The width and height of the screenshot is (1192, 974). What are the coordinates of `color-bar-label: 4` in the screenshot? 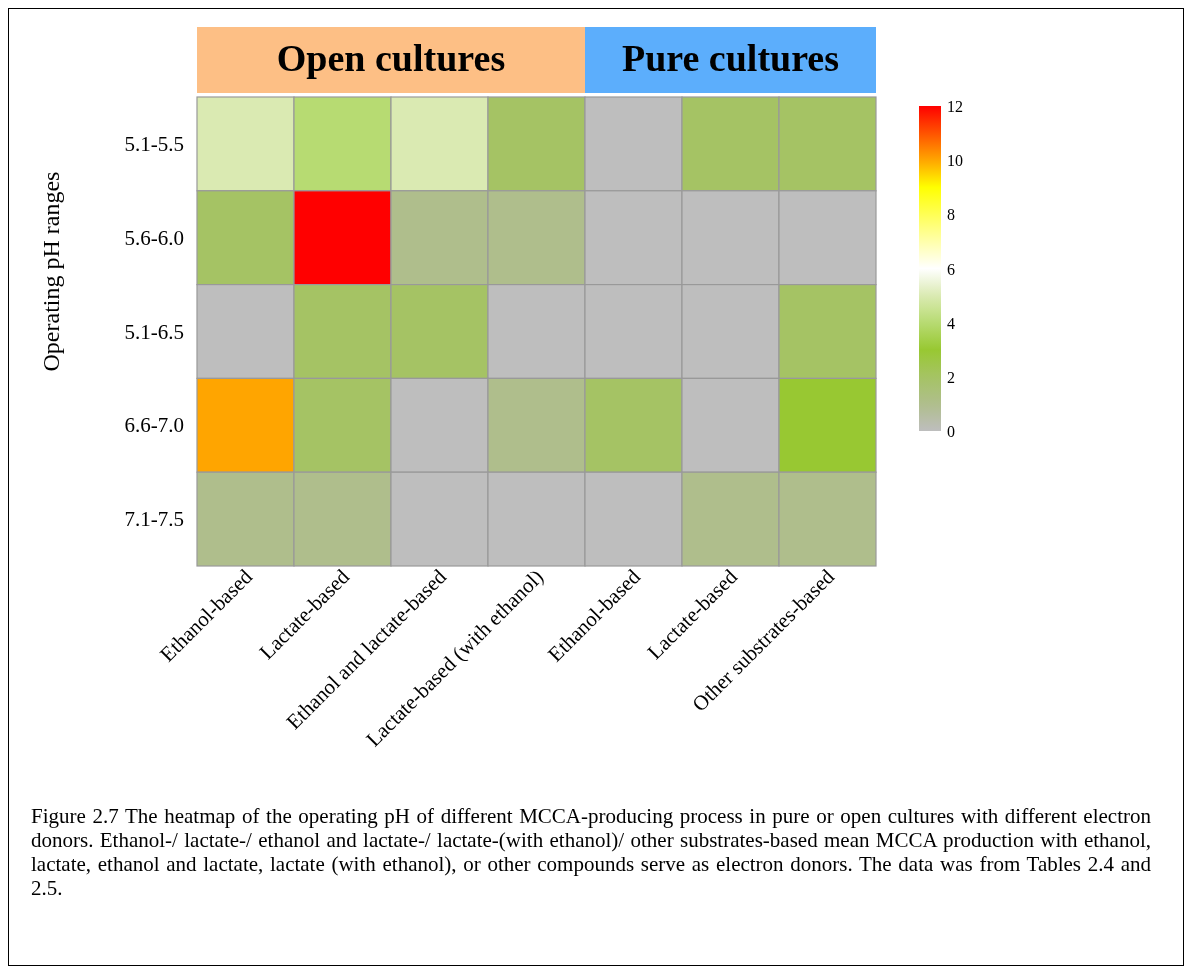 It's located at (951, 323).